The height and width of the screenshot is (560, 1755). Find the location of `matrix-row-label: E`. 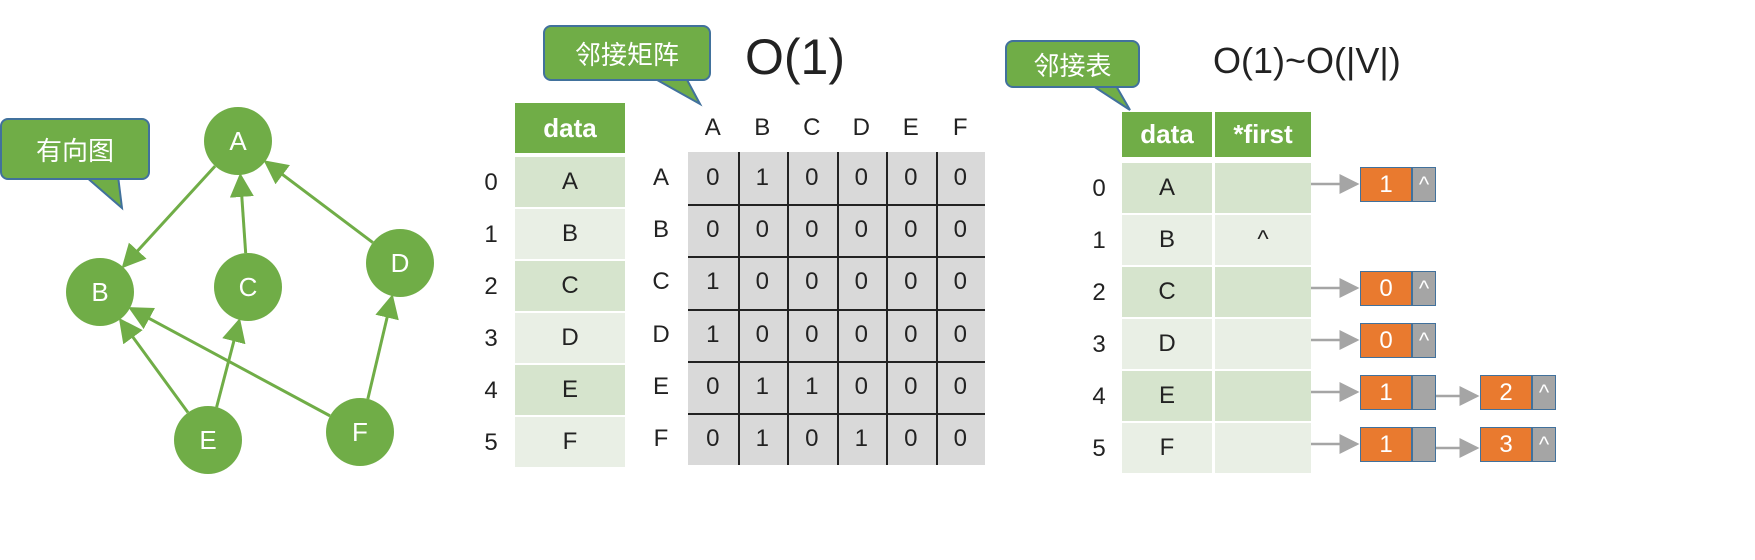

matrix-row-label: E is located at coordinates (660, 386).